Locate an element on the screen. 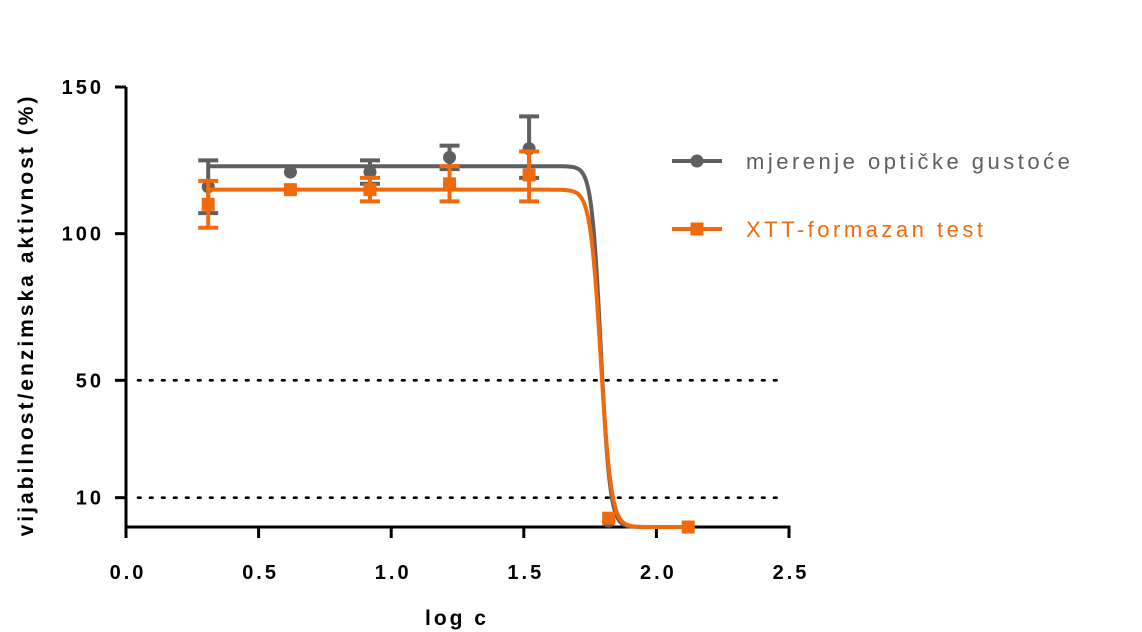 The height and width of the screenshot is (632, 1142). legend-item-1: mjerenje optičke gustoće is located at coordinates (872, 161).